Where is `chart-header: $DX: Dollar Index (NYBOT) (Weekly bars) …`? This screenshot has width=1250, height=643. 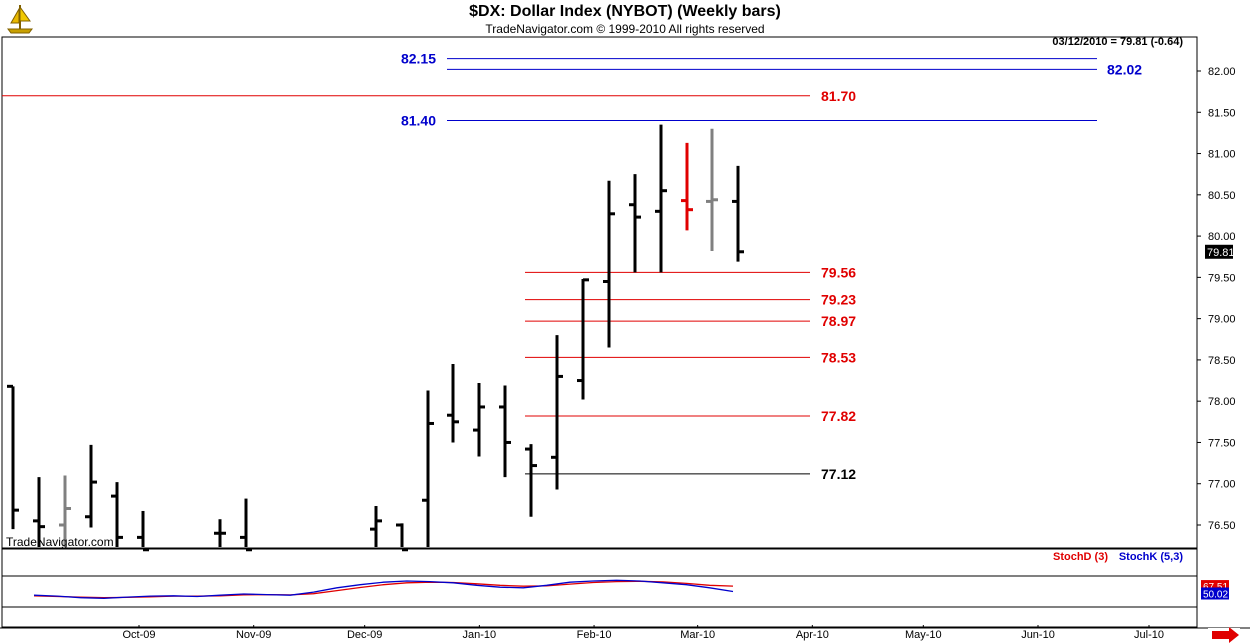 chart-header: $DX: Dollar Index (NYBOT) (Weekly bars) … is located at coordinates (625, 19).